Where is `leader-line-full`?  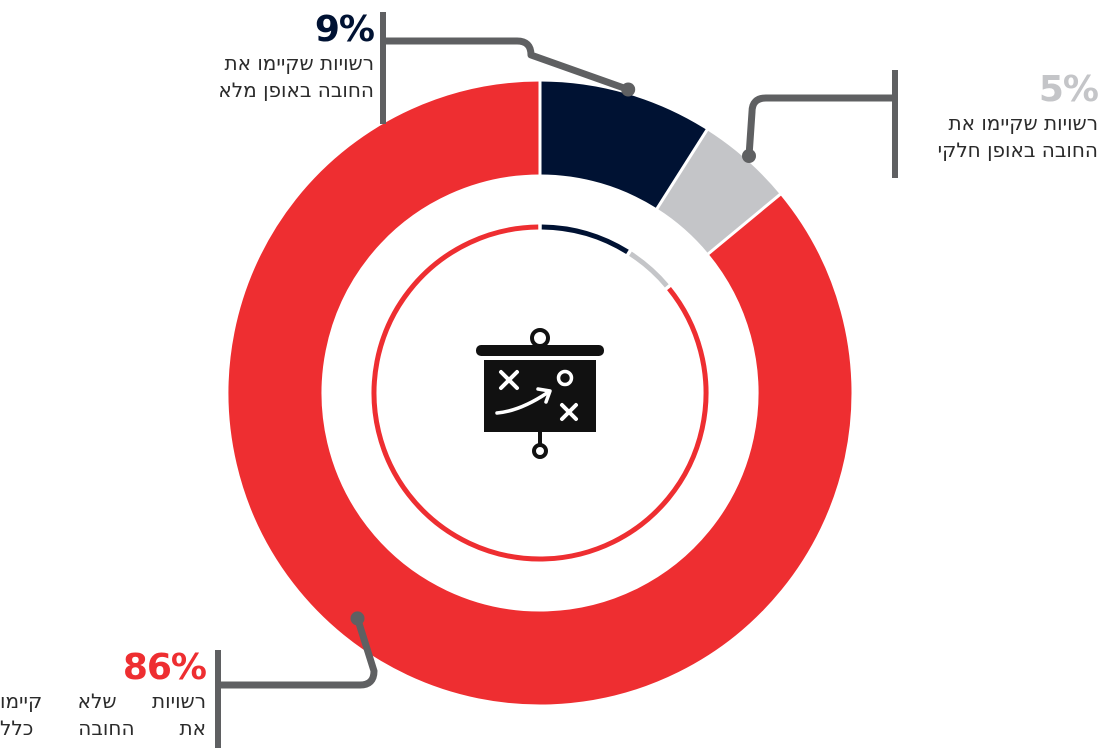
leader-line-full is located at coordinates (506, 65).